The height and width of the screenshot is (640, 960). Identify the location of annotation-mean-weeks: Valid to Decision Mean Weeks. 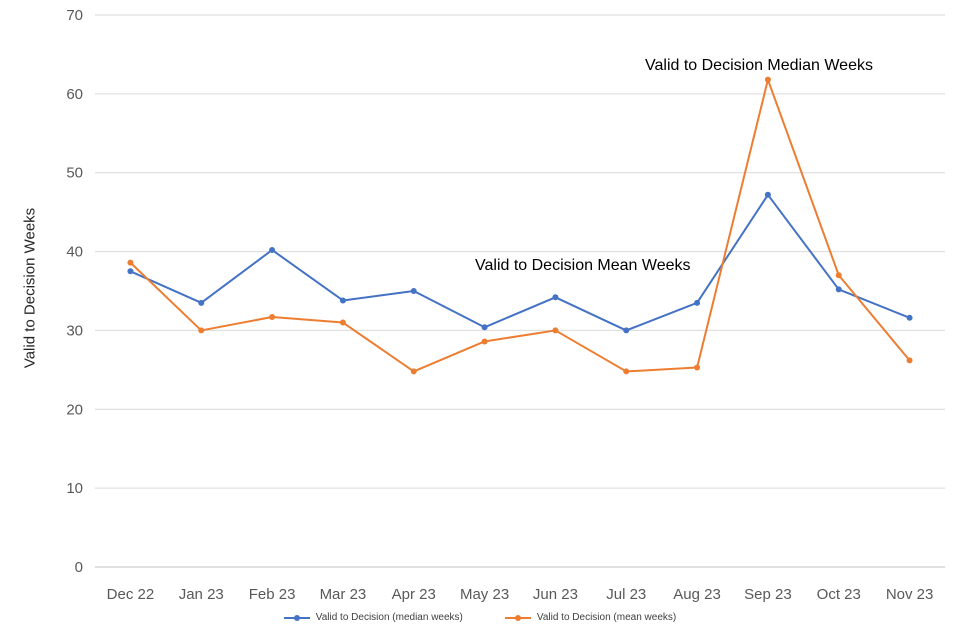
(583, 265).